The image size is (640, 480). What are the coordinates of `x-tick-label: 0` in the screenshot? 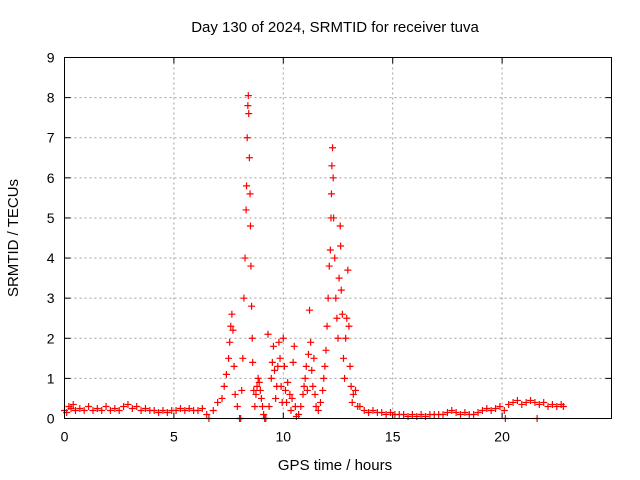 It's located at (65, 437).